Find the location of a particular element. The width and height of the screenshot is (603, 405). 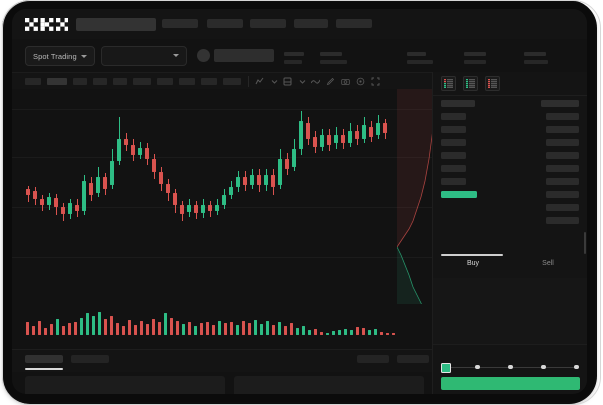

orderbook-mode-asks-icon is located at coordinates (492, 83).